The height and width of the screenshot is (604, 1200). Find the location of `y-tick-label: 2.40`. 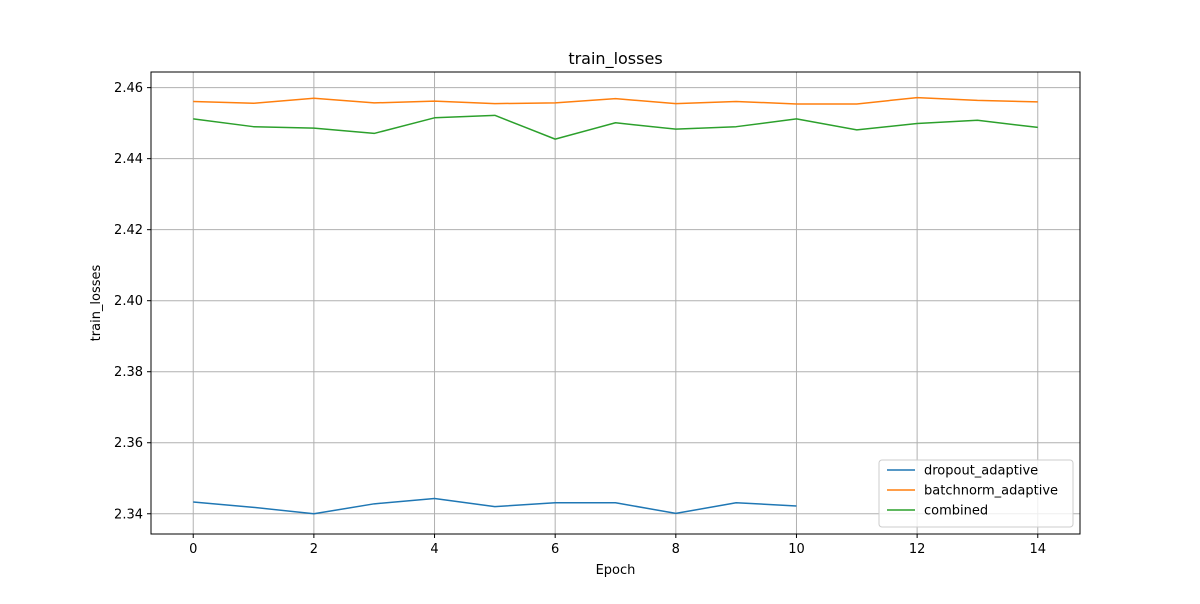

y-tick-label: 2.40 is located at coordinates (128, 301).